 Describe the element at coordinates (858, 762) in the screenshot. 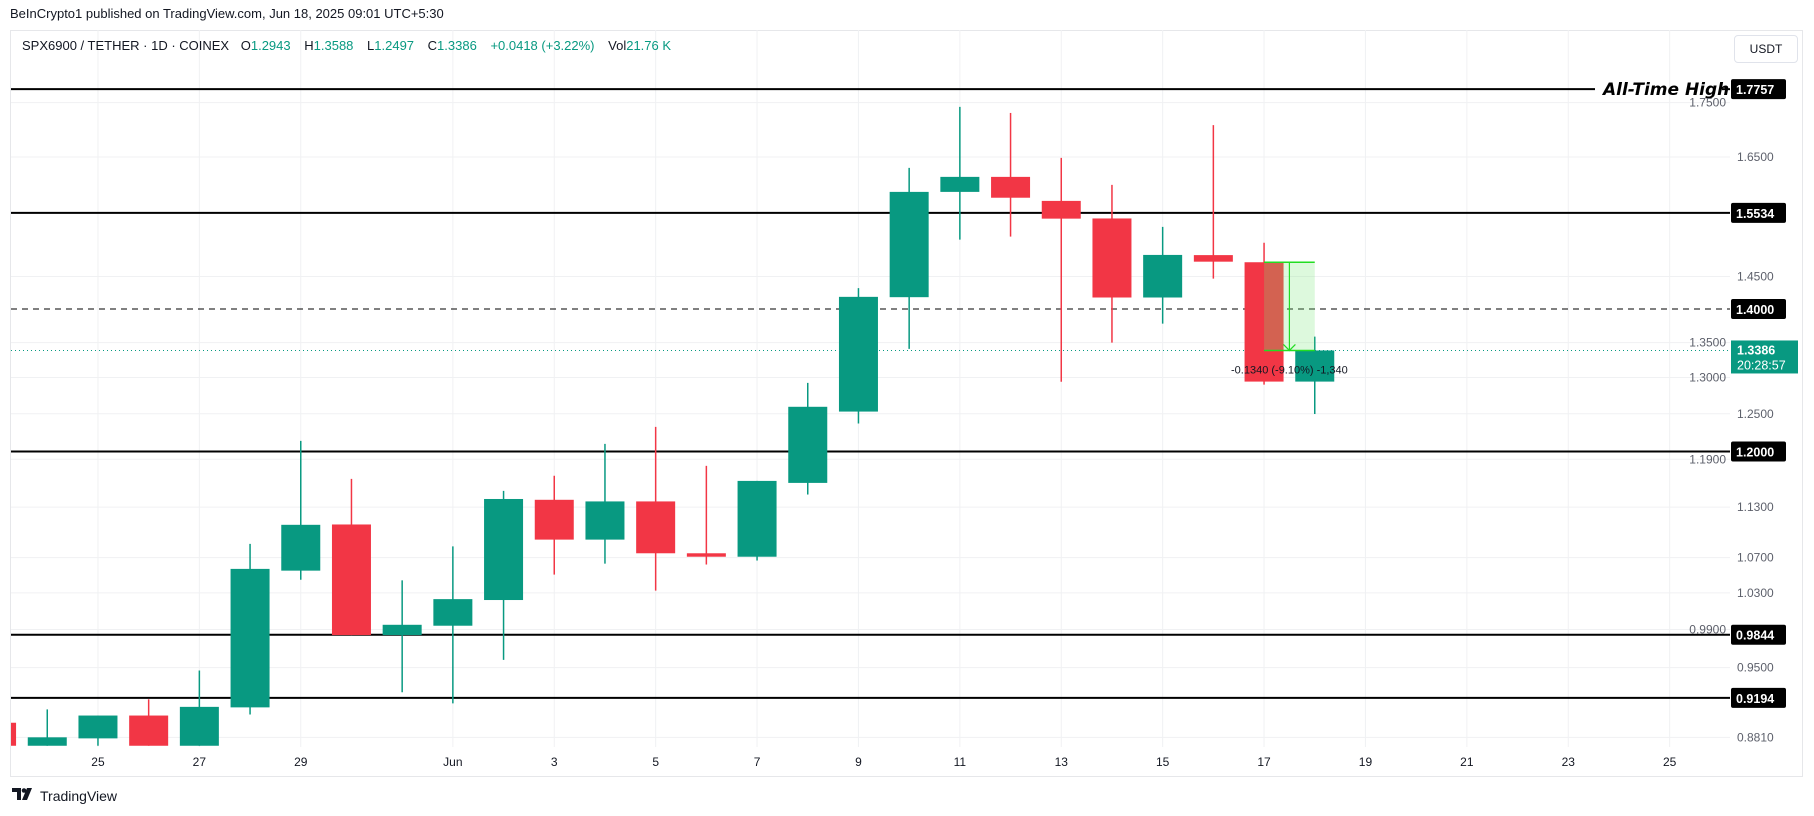

I see `date-tick-label: 9` at that location.